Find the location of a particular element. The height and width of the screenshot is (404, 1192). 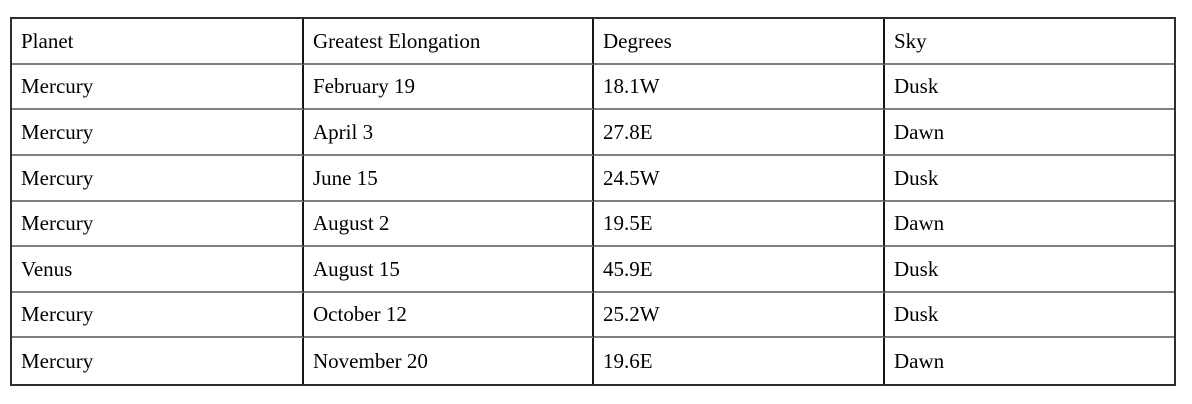

table-row: Mercury August 2 19.5E Dawn is located at coordinates (593, 224).